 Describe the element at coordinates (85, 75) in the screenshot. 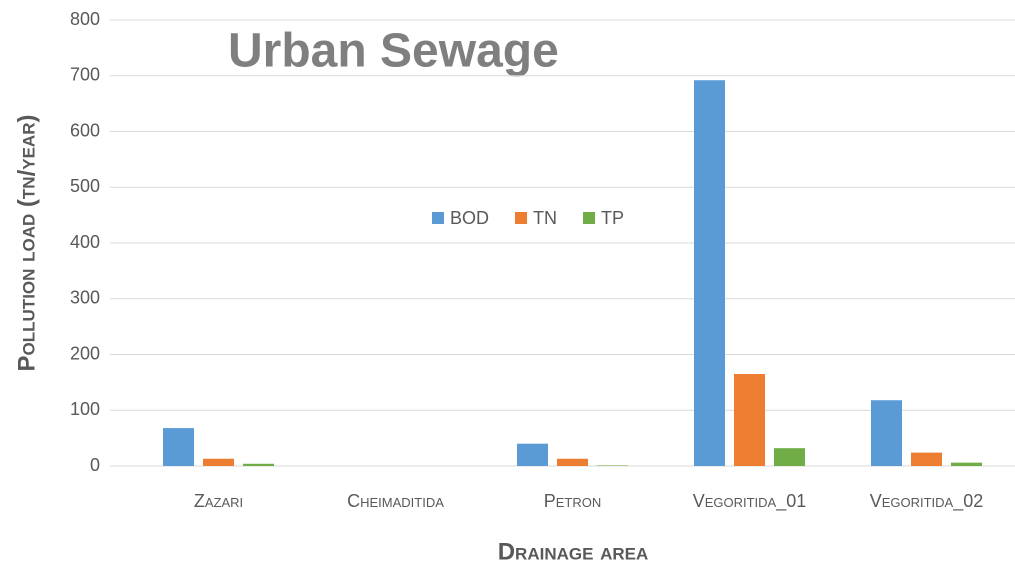

I see `y-tick-label: 700` at that location.